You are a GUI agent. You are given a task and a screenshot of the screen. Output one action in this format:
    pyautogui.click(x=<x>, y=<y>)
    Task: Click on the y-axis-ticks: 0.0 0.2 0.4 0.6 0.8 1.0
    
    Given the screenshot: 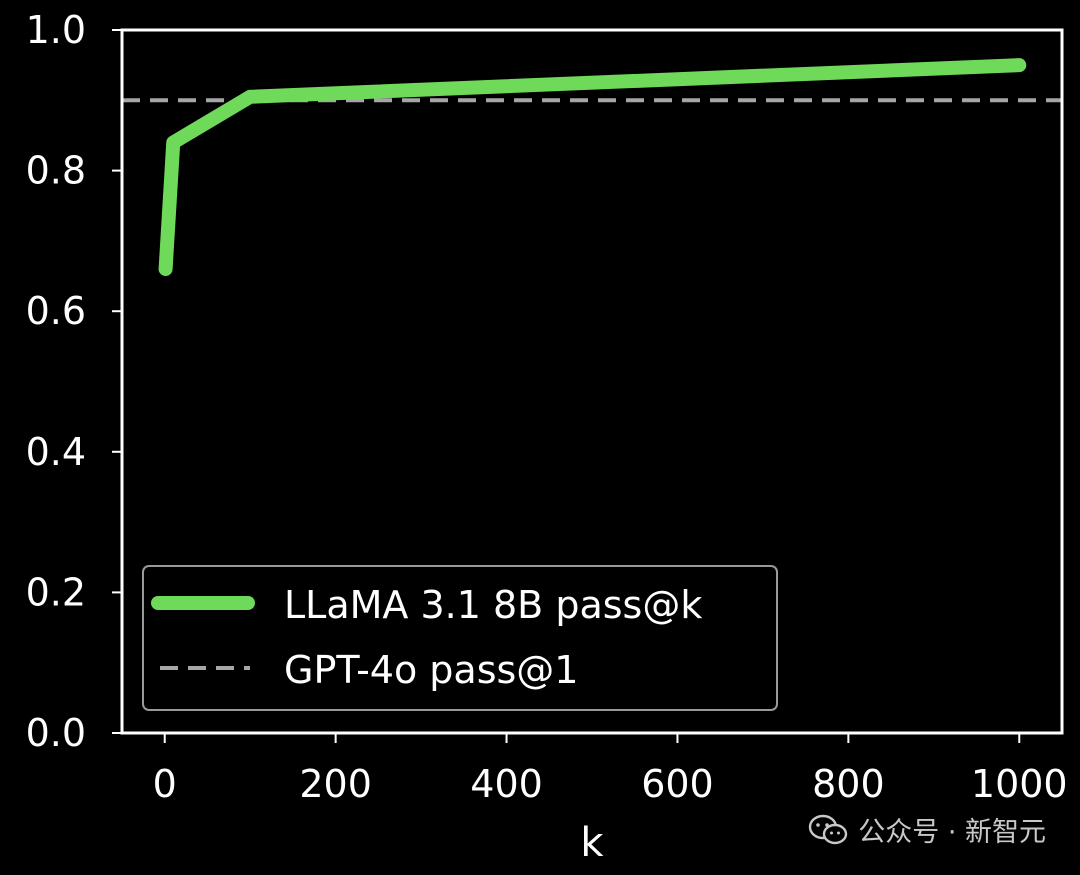 What is the action you would take?
    pyautogui.click(x=74, y=381)
    